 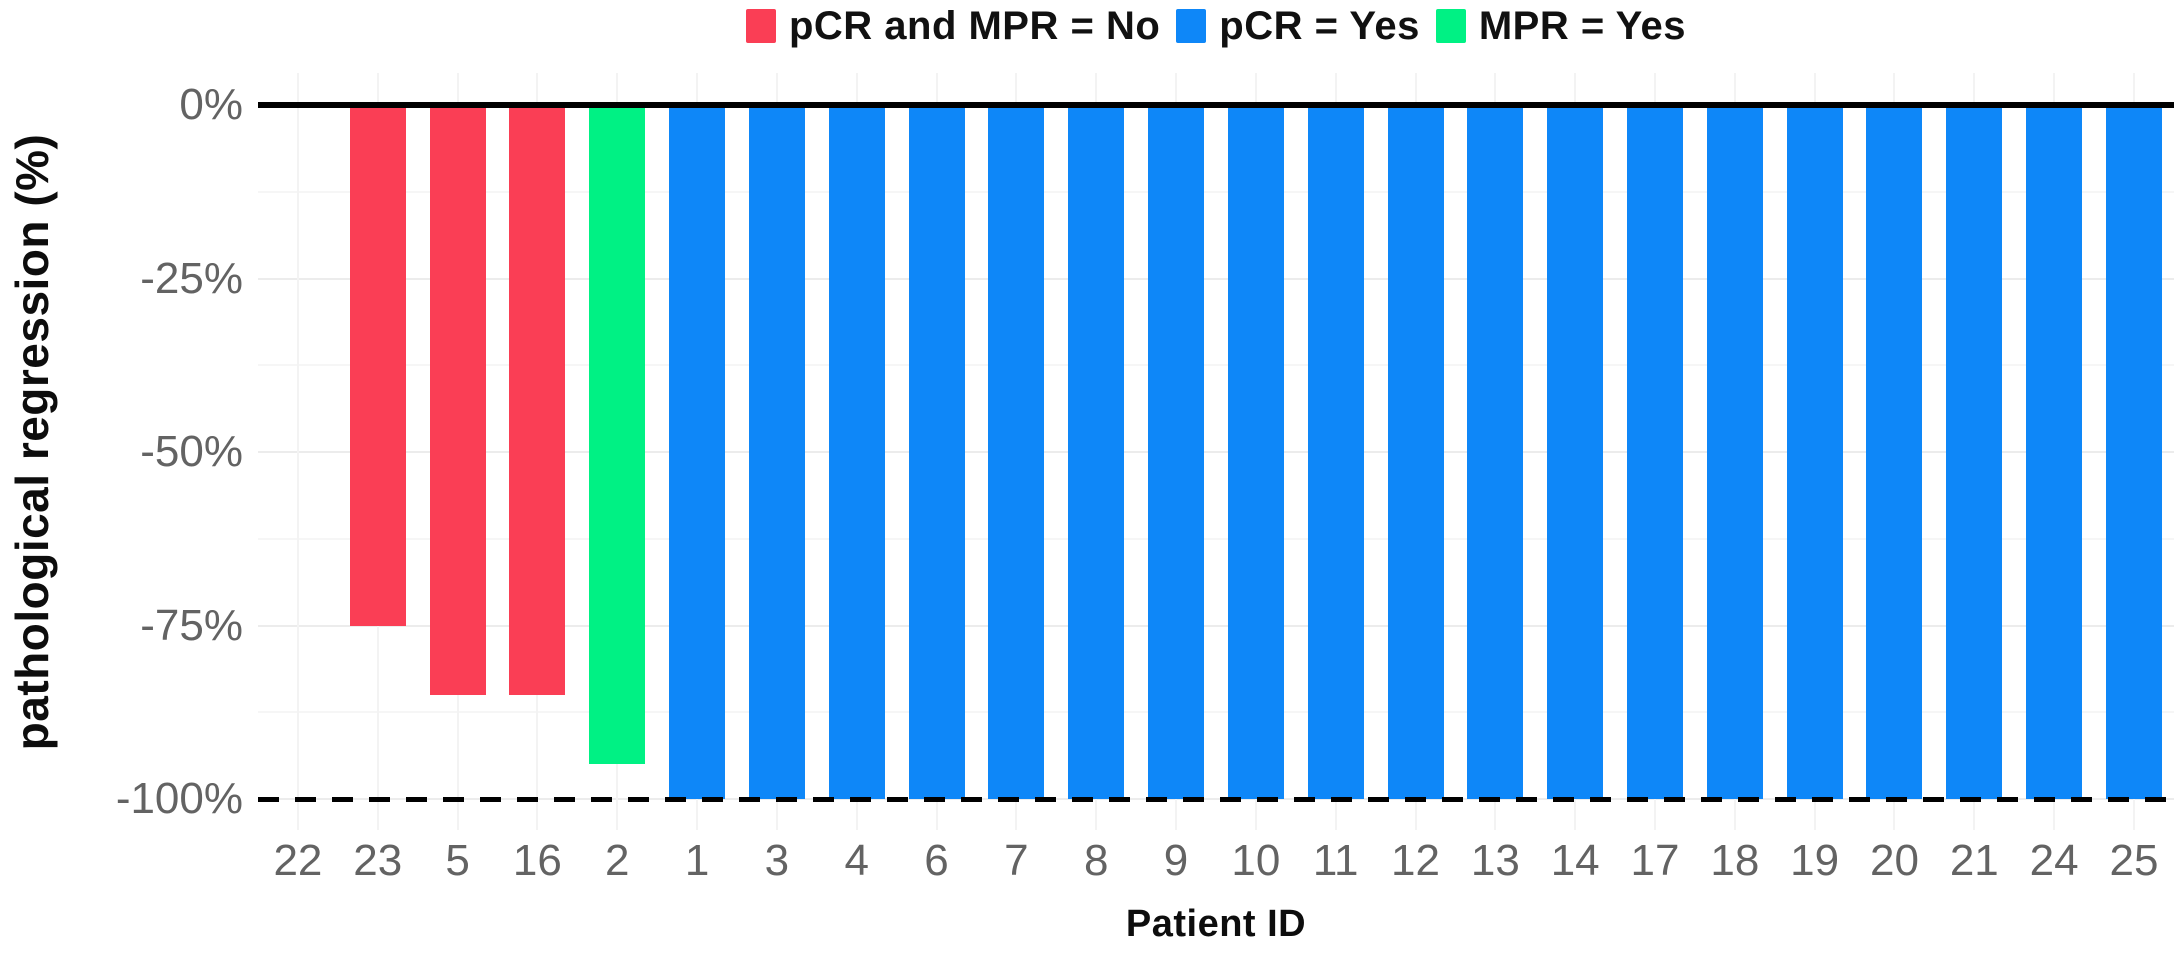 I want to click on legend-label: pCR and MPR = No, so click(x=974, y=25).